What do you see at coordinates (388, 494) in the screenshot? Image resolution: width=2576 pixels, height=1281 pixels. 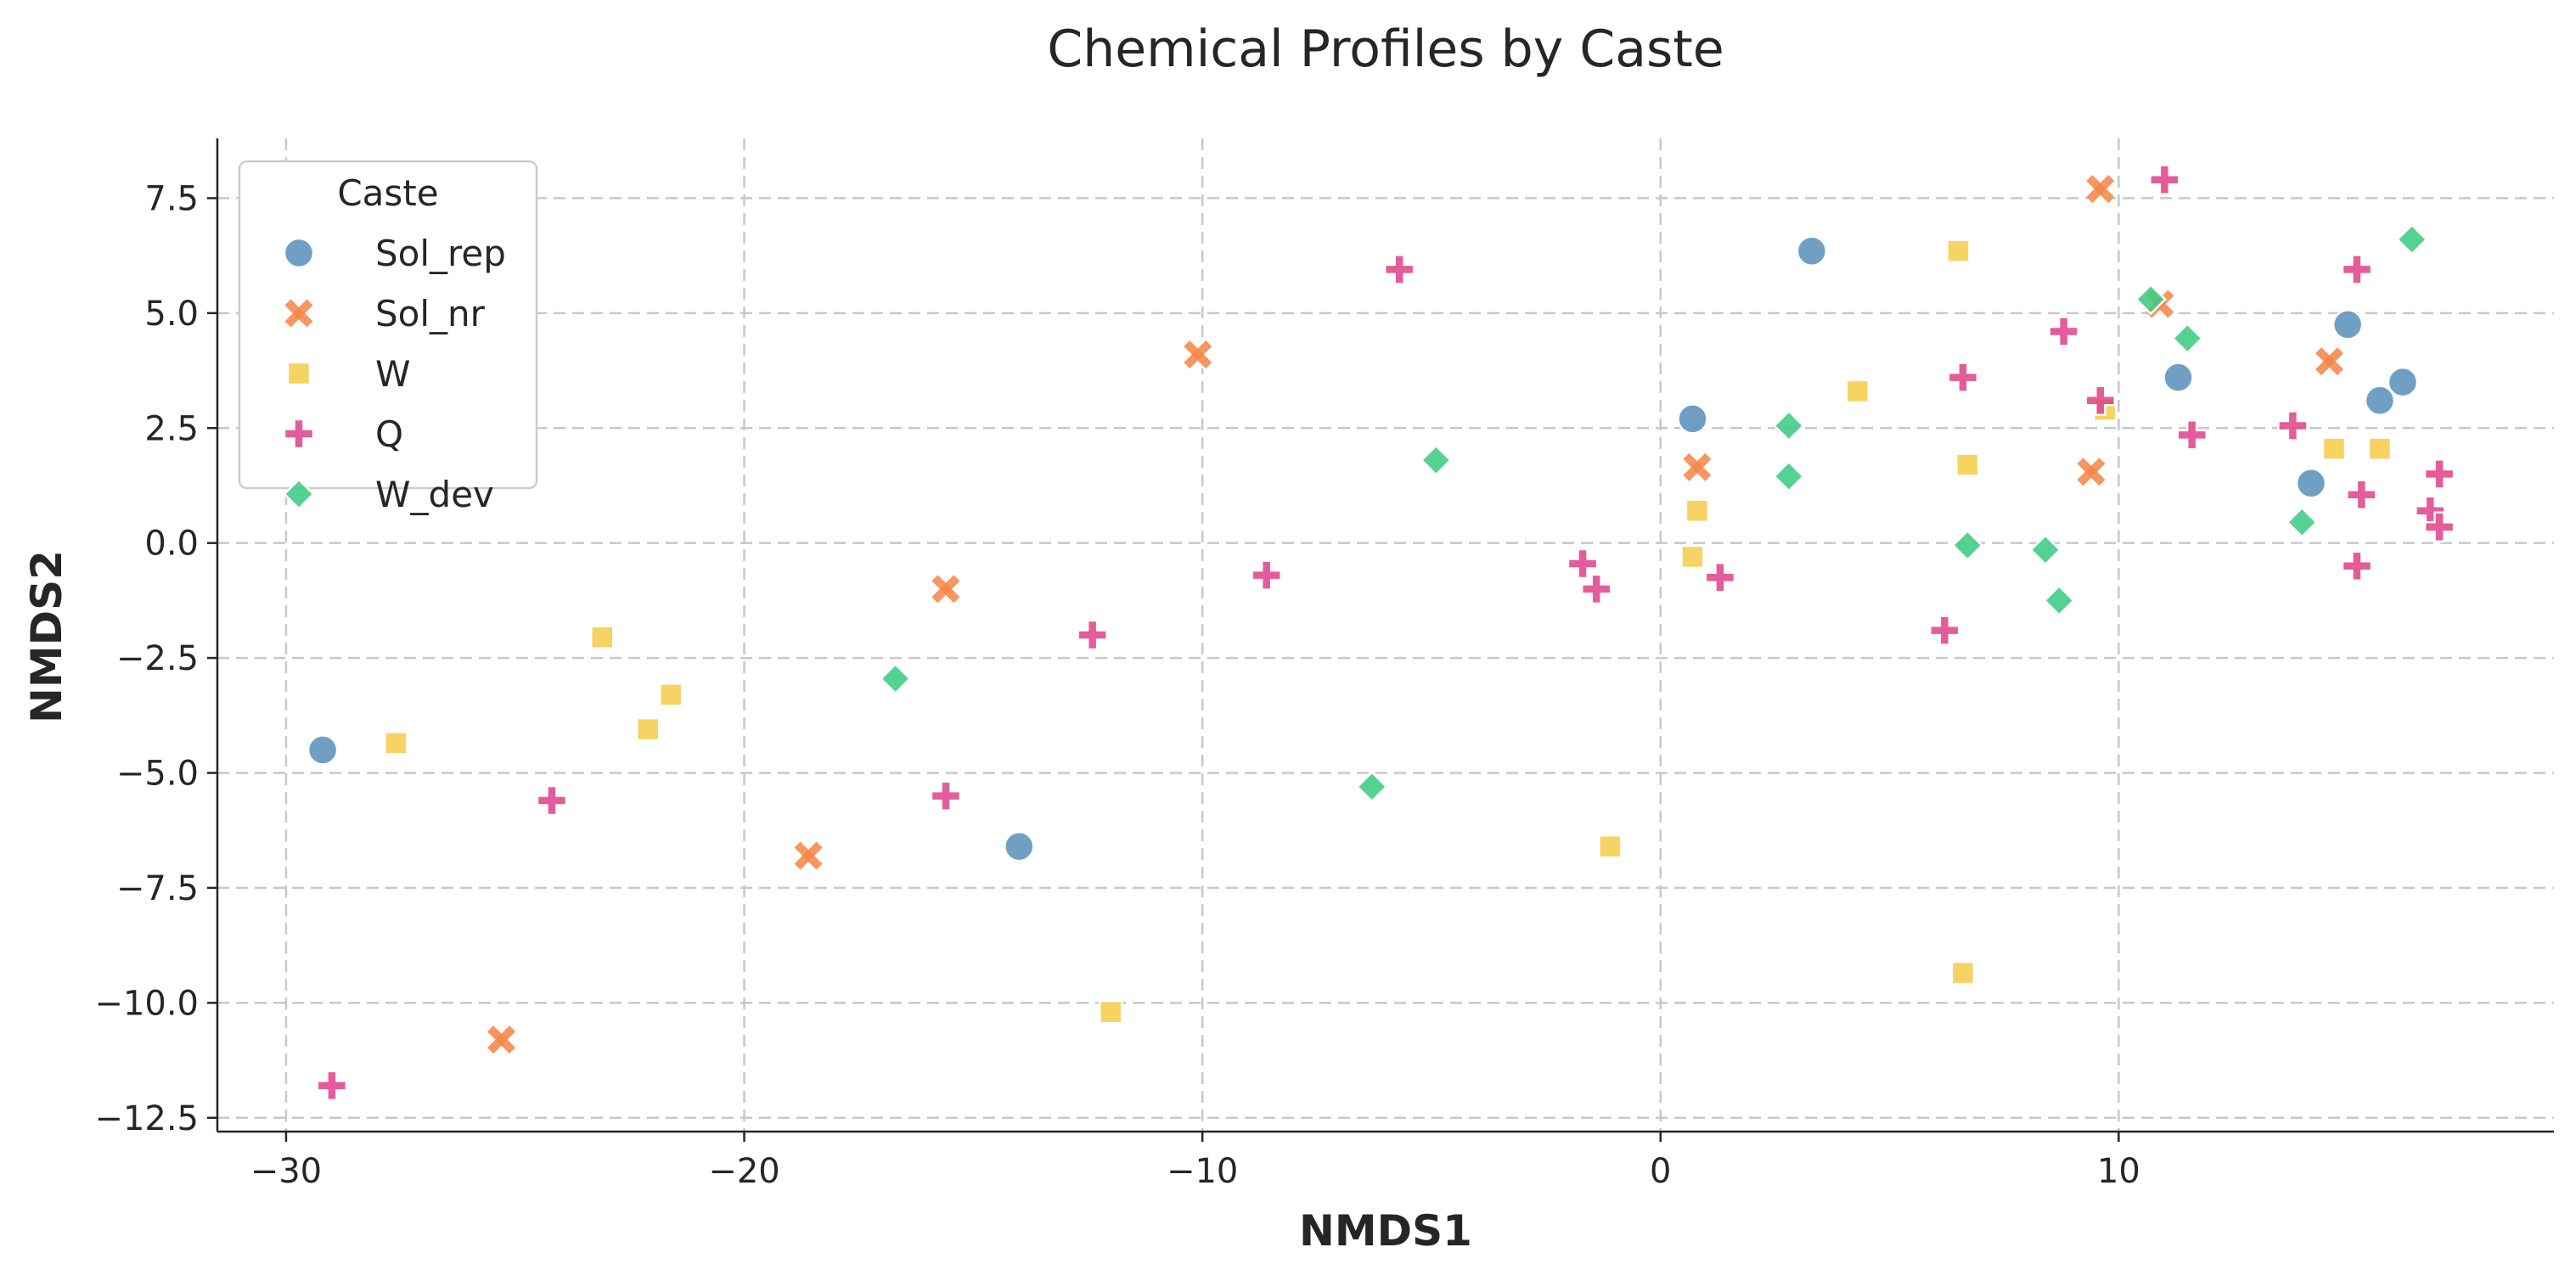 I see `legend-item-w-dev: W_dev` at bounding box center [388, 494].